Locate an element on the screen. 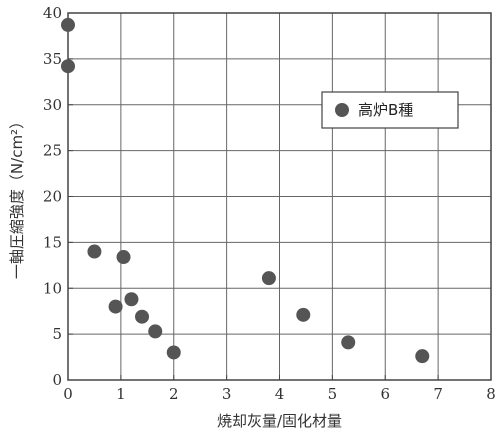 This screenshot has width=498, height=435. x-tick-label: 4 is located at coordinates (280, 394).